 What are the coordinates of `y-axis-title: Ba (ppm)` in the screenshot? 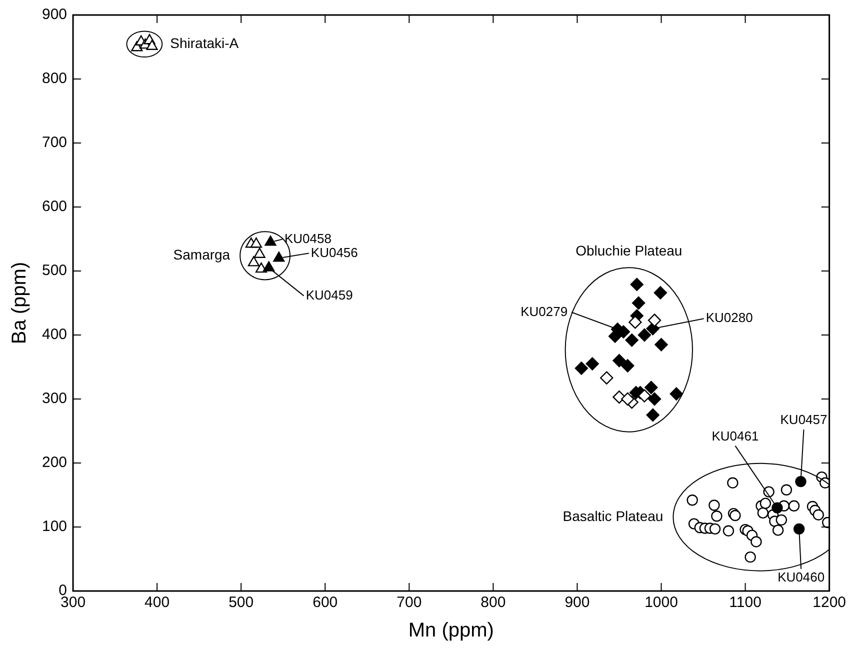 It's located at (19, 303).